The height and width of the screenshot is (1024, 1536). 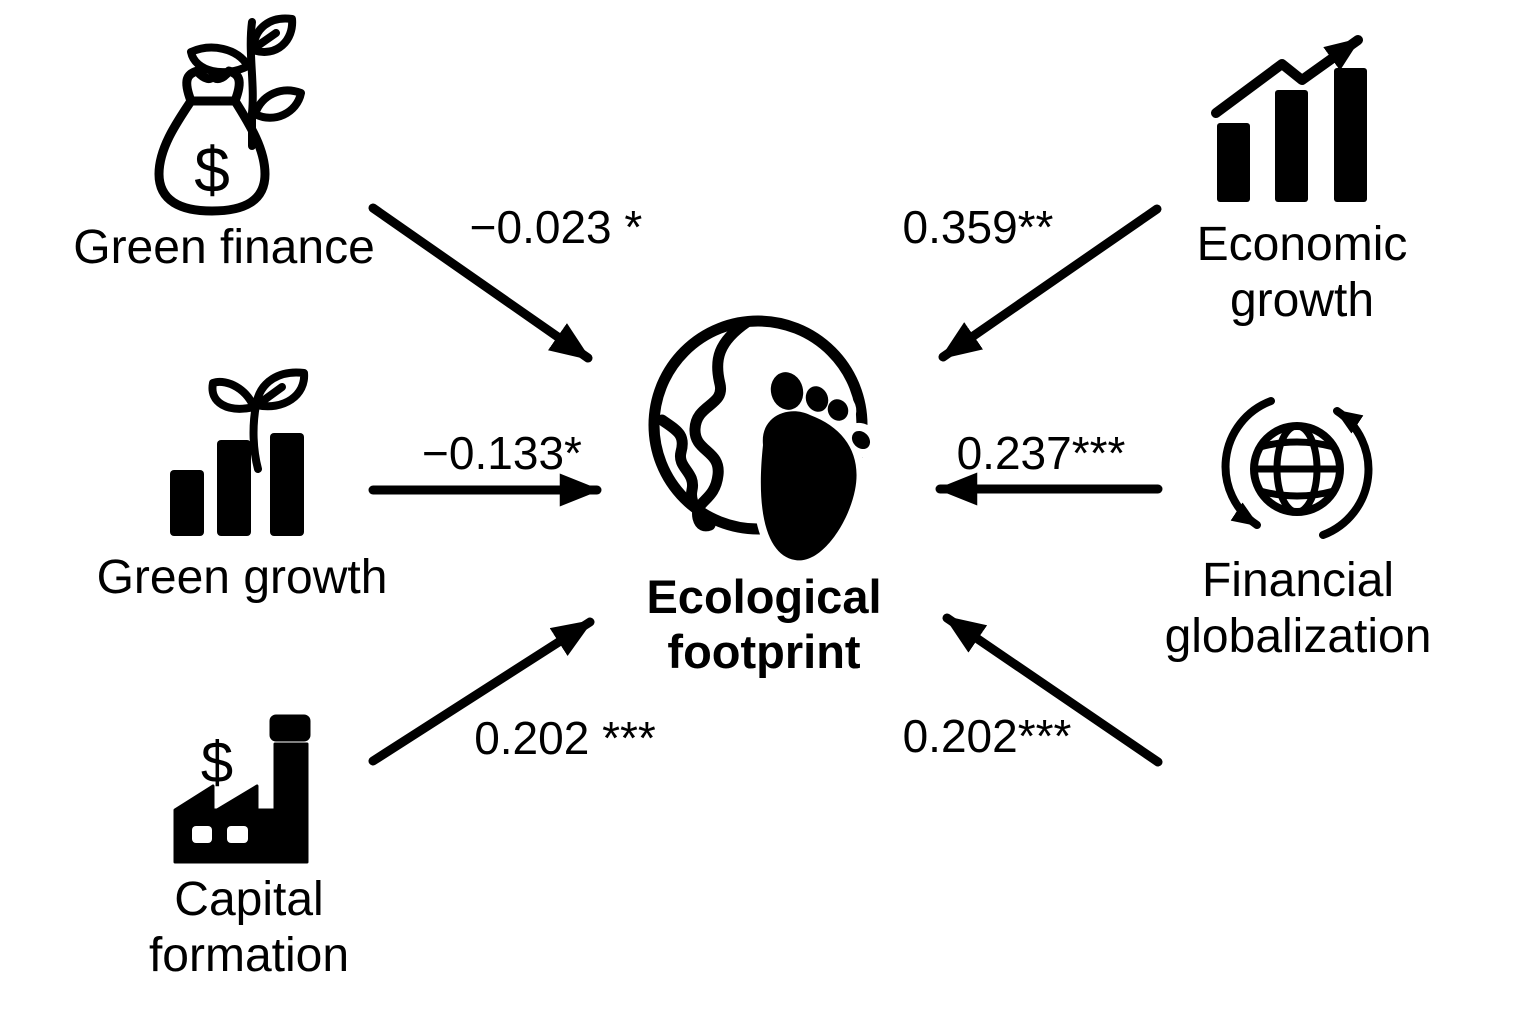 What do you see at coordinates (1302, 272) in the screenshot?
I see `node-label-economic-growth: Economic growth` at bounding box center [1302, 272].